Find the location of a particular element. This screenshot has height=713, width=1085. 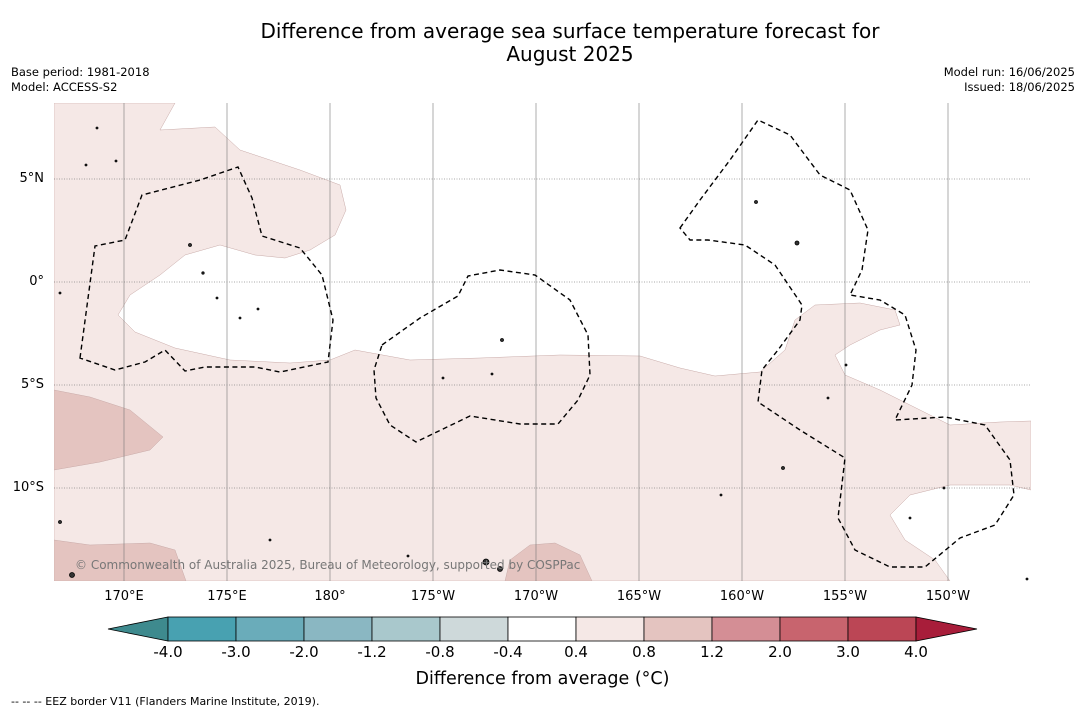

colorbar-title: Difference from average (°C) is located at coordinates (542, 679).